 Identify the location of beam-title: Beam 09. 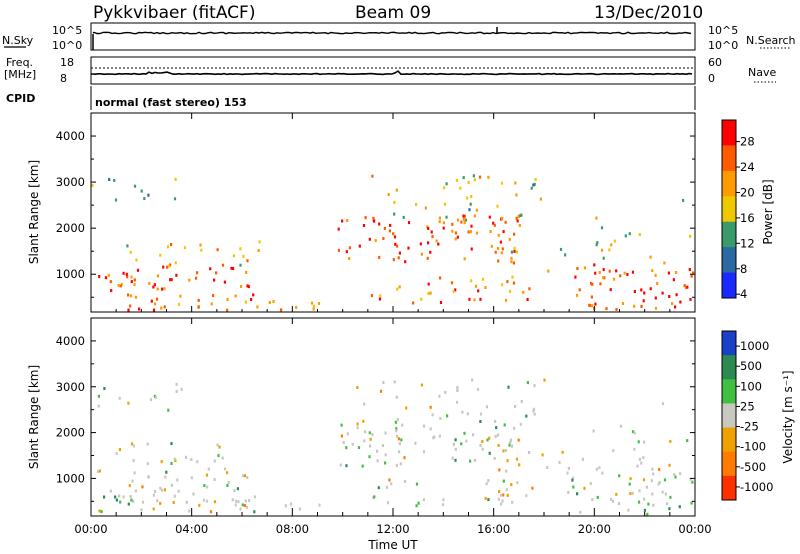
(393, 13).